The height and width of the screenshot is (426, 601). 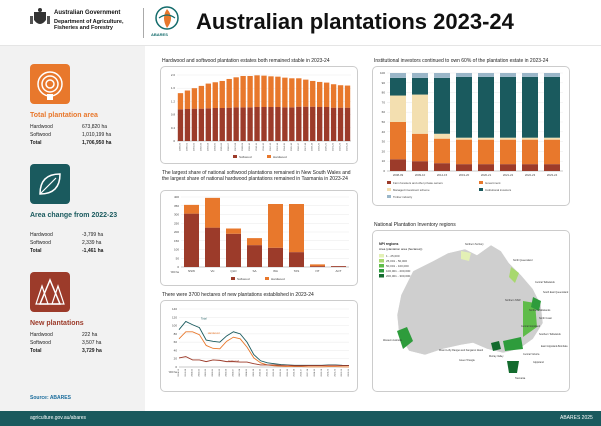 I want to click on new-row-hardwood: Hardwood 222 ha, so click(x=64, y=335).